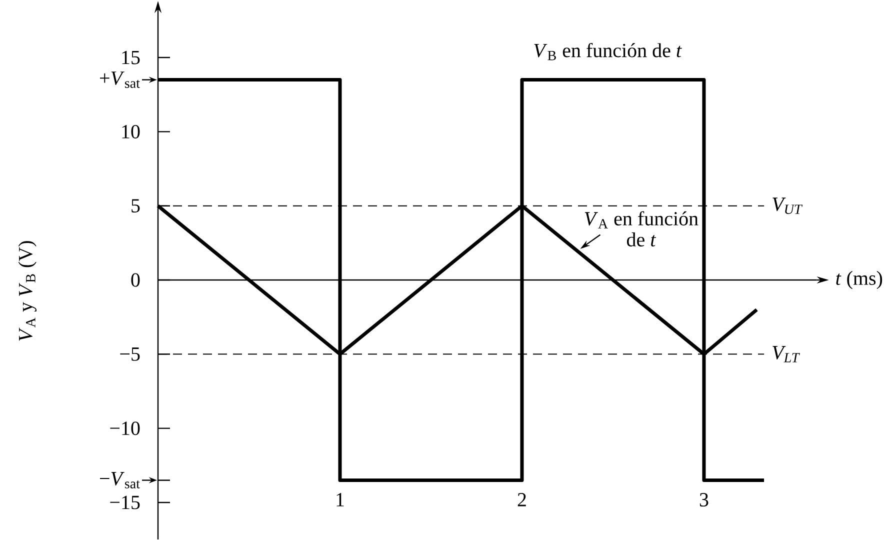  I want to click on y-tick-label: −5, so click(130, 354).